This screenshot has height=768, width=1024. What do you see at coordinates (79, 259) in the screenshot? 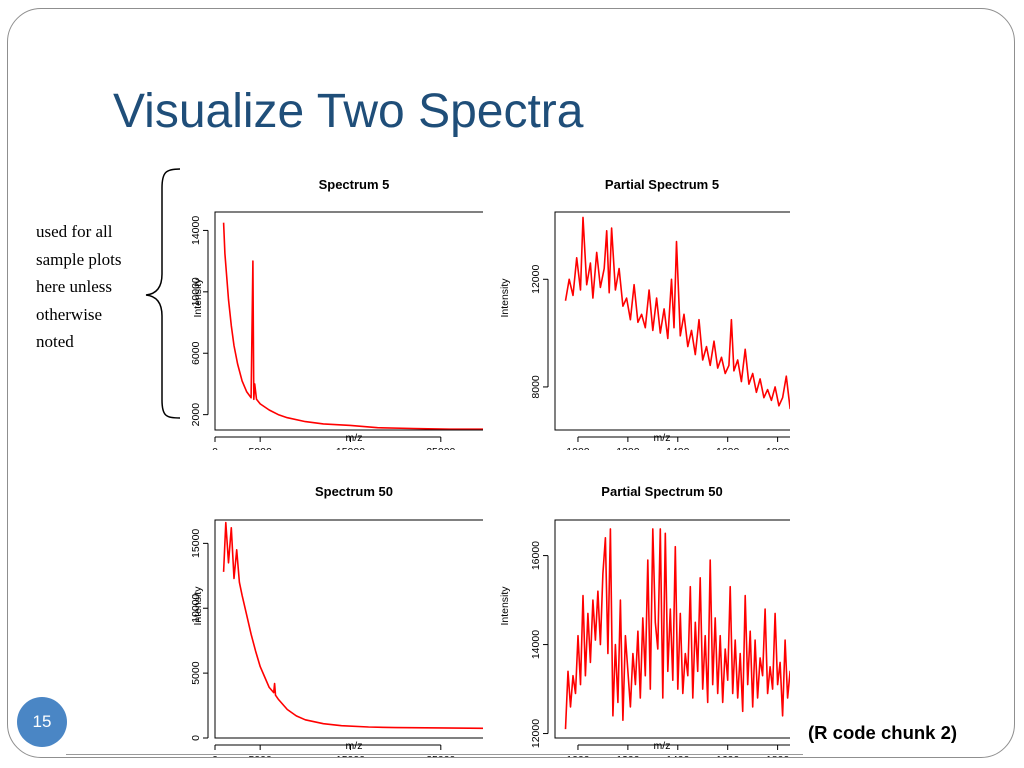
I see `note-line: sample plots` at bounding box center [79, 259].